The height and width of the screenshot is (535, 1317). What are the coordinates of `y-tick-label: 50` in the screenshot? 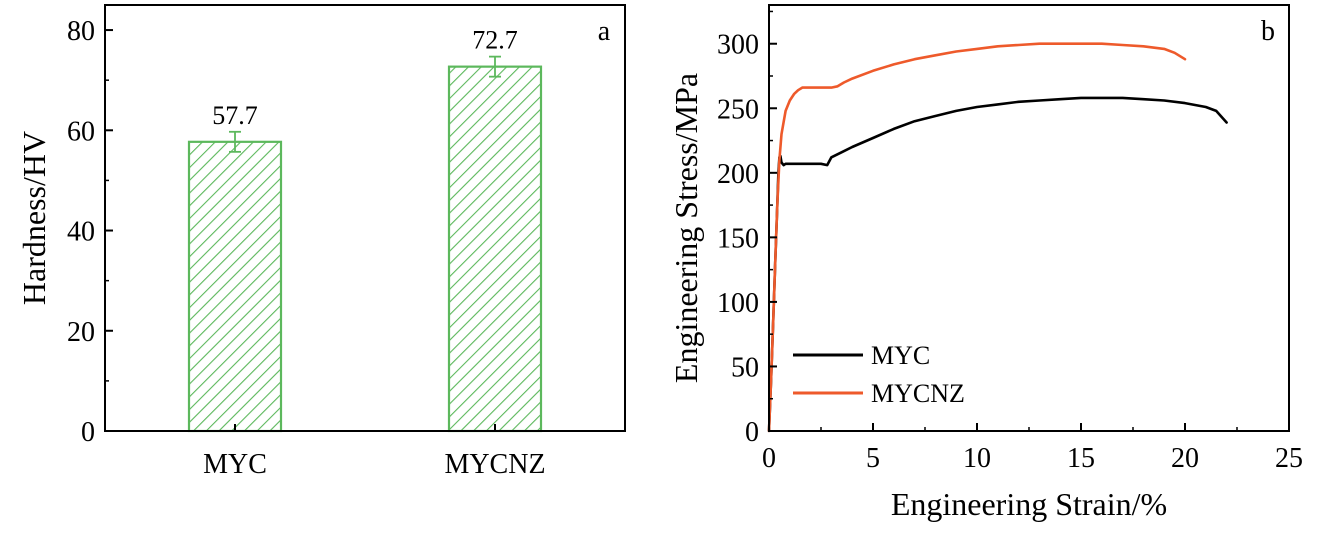 It's located at (745, 367).